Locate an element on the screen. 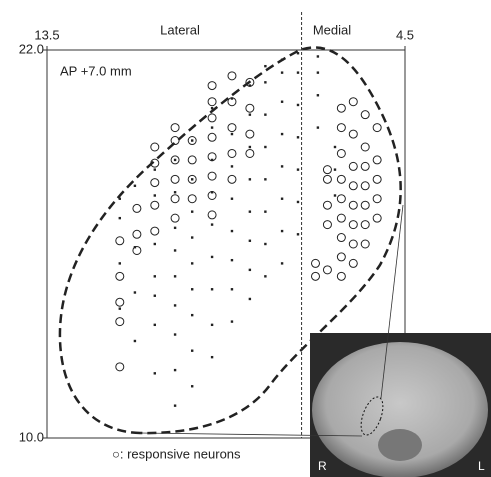 This screenshot has width=491, height=477. annotation-ap: AP +7.0 mm is located at coordinates (96, 70).